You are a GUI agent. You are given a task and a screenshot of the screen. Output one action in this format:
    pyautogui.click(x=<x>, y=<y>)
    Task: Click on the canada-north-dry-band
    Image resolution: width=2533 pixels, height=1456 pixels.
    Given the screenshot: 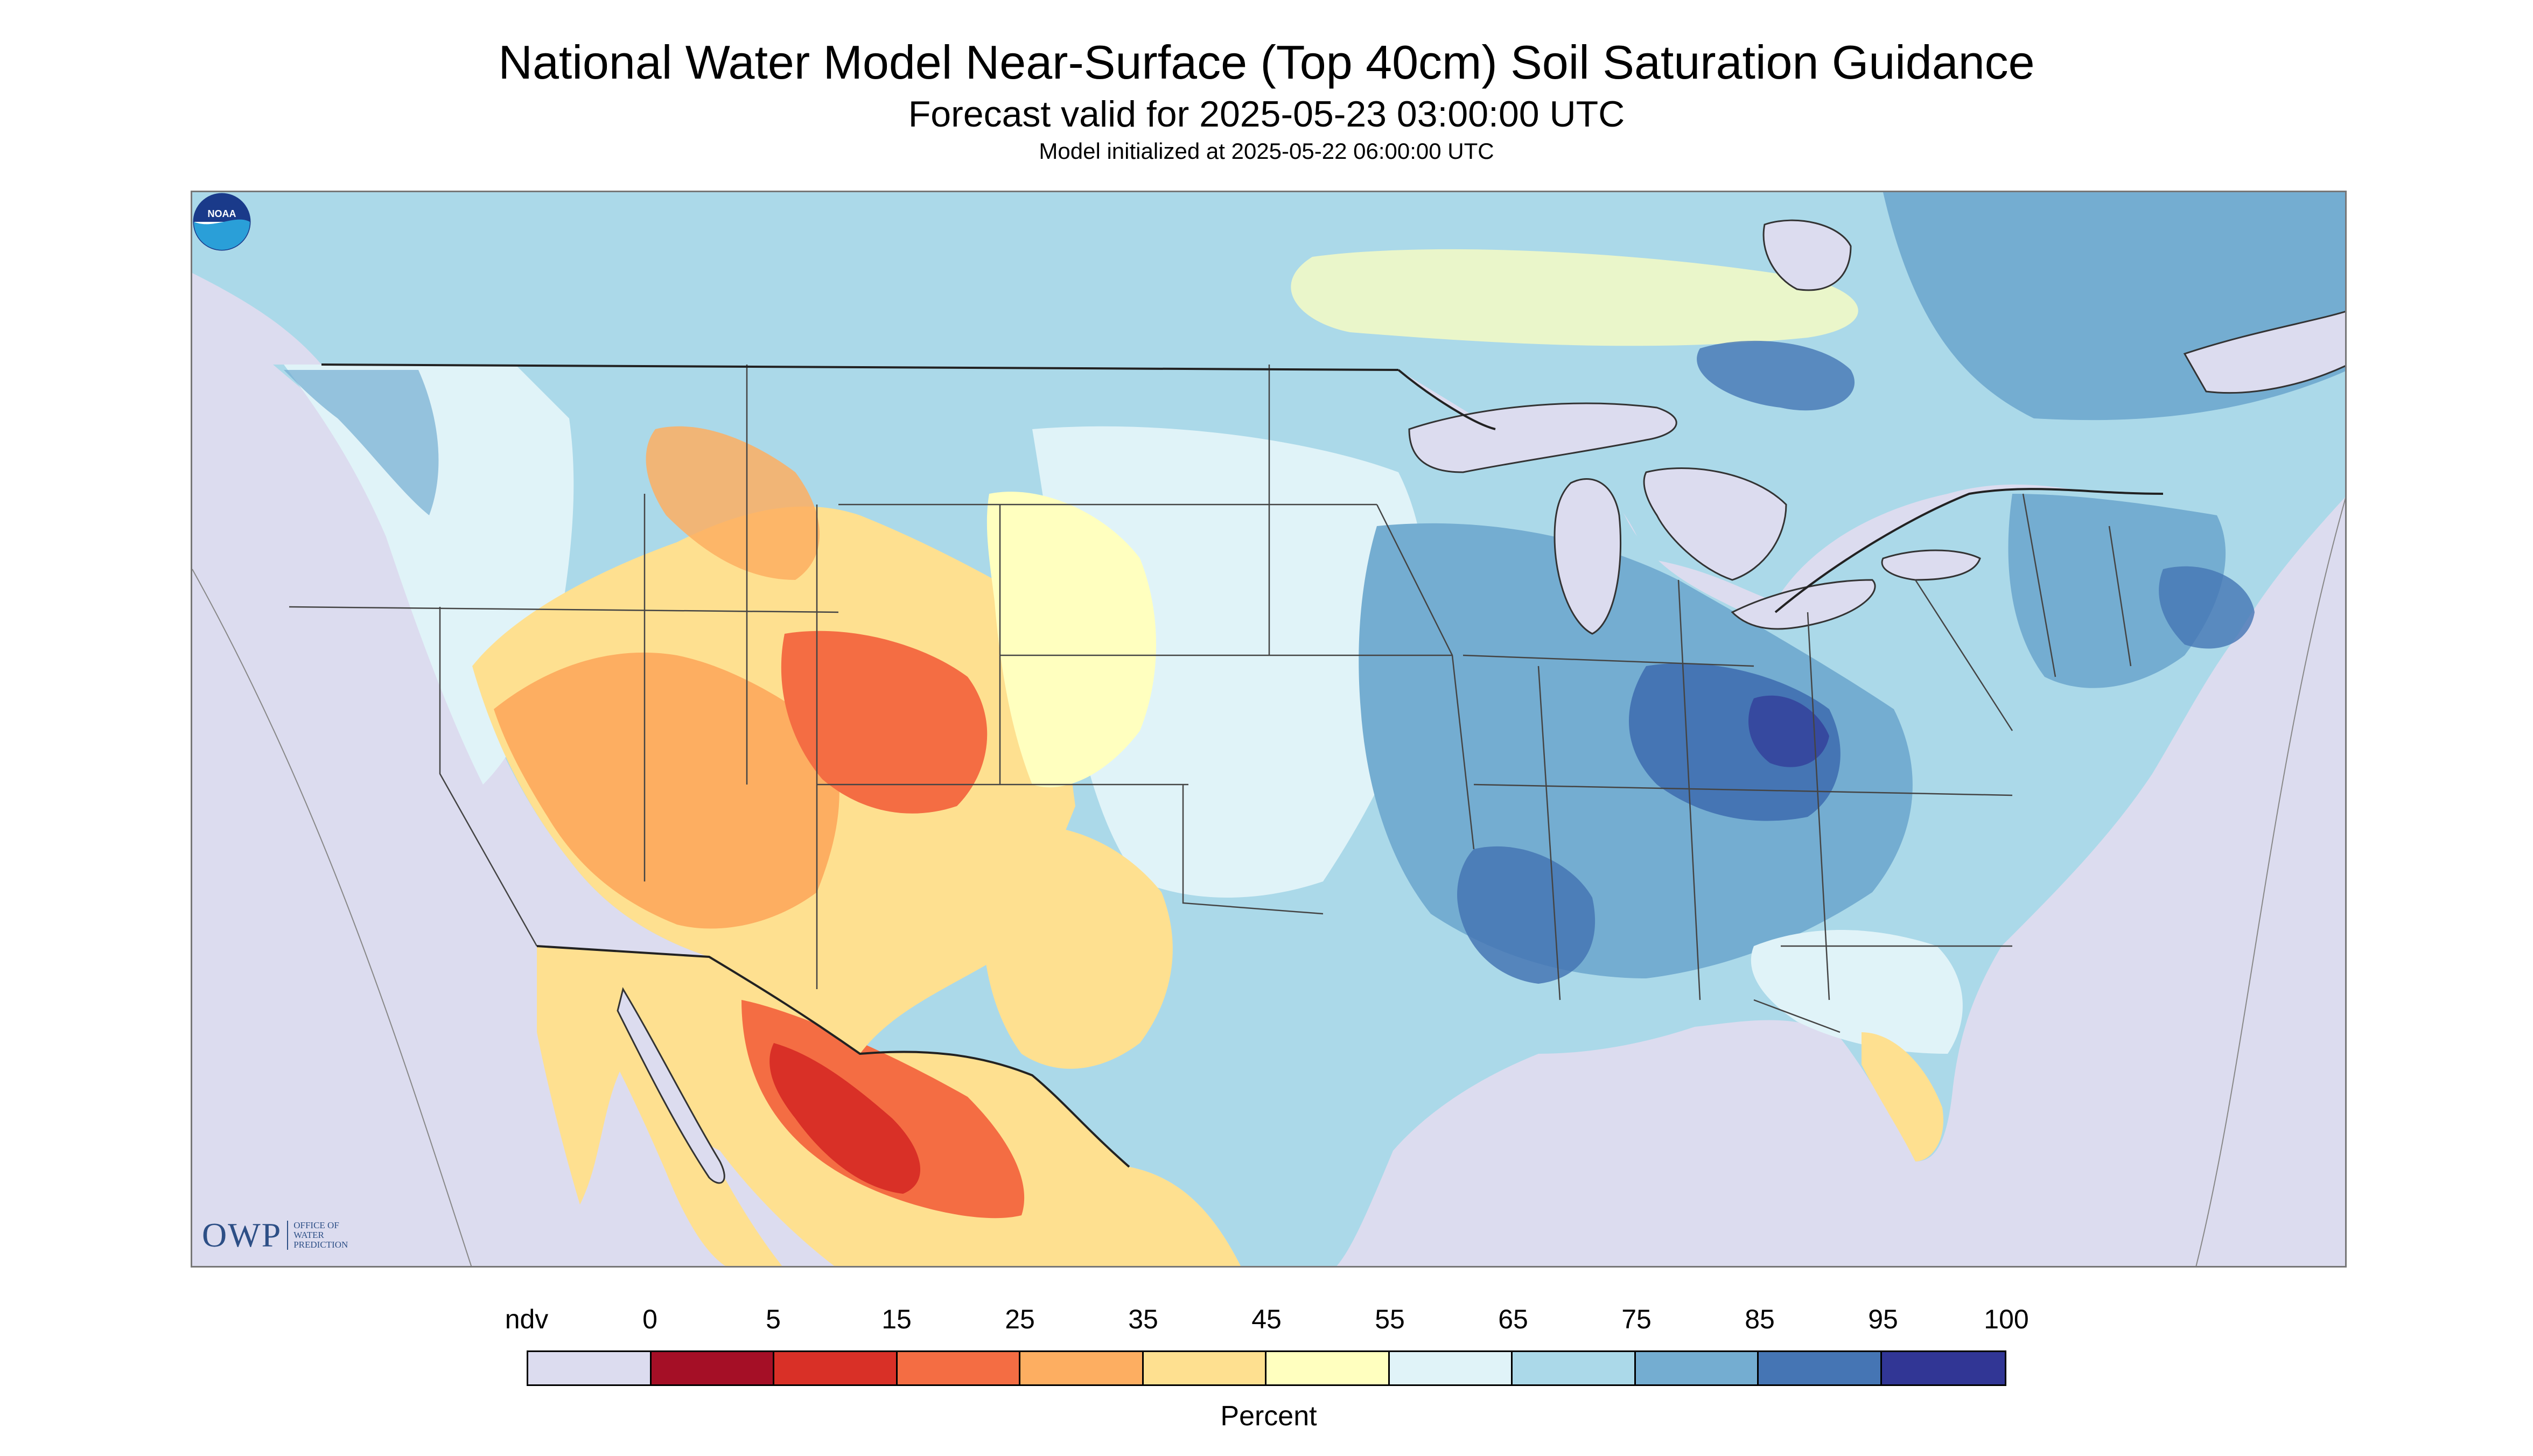 What is the action you would take?
    pyautogui.click(x=1574, y=297)
    